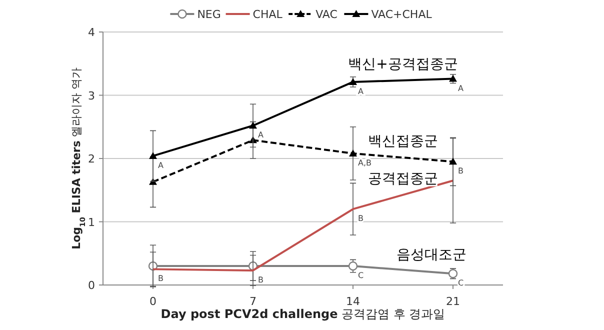  I want to click on x-tick-label: 14, so click(353, 301).